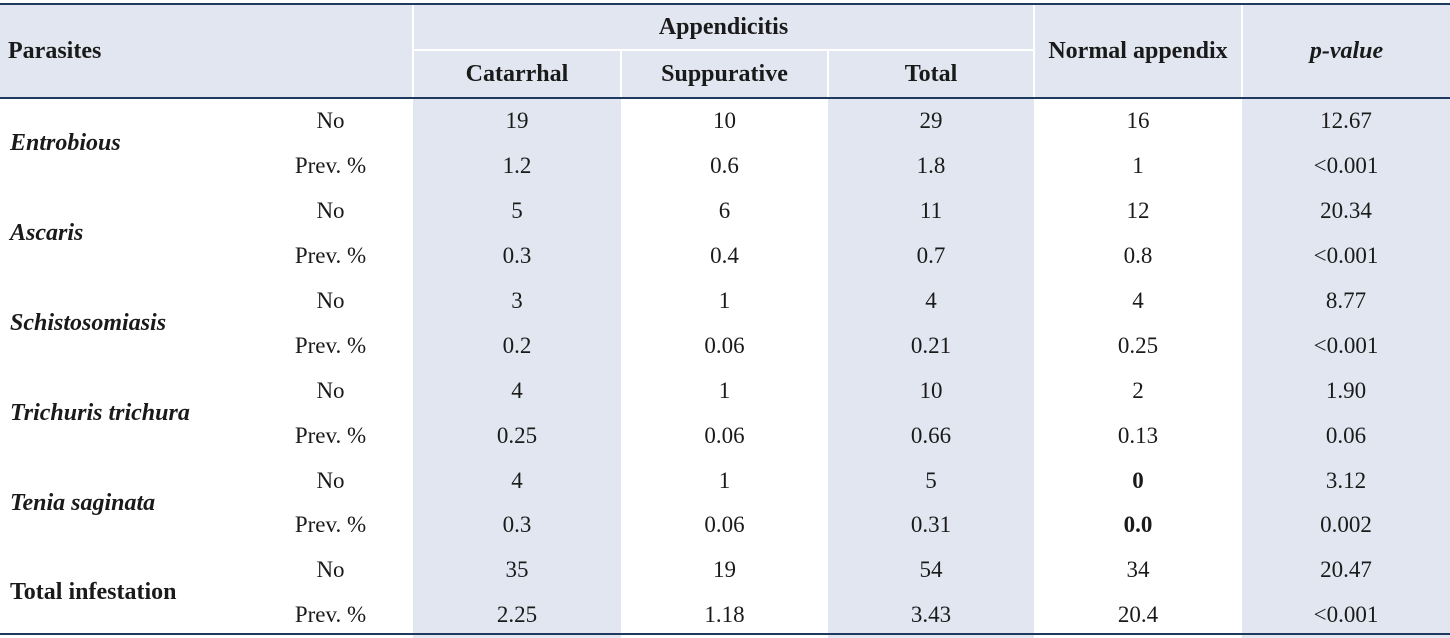 This screenshot has height=638, width=1450. I want to click on cell-p: 1.90, so click(1346, 391).